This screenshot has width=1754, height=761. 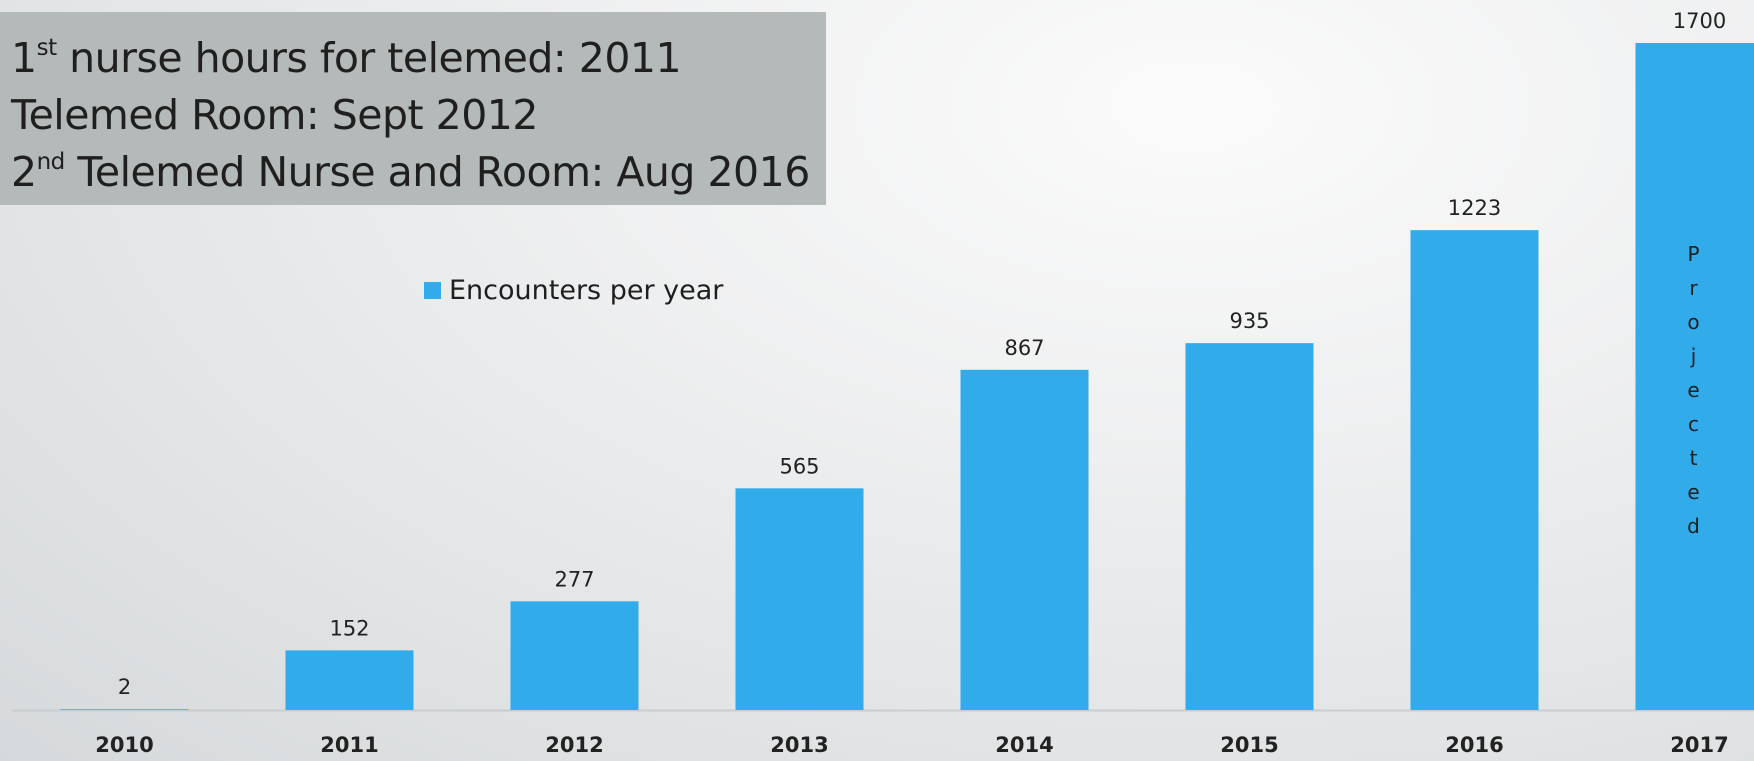 I want to click on data-label-2012: 277, so click(x=574, y=579).